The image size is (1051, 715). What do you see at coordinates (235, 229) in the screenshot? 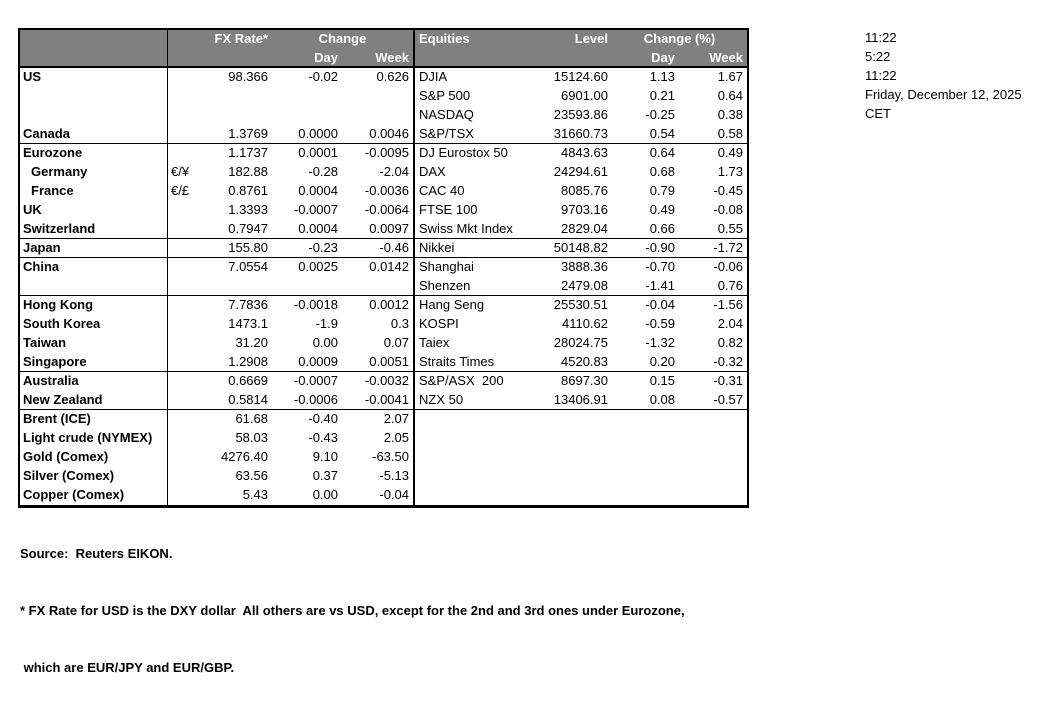
I see `cell-fx-rate: 0.7947` at bounding box center [235, 229].